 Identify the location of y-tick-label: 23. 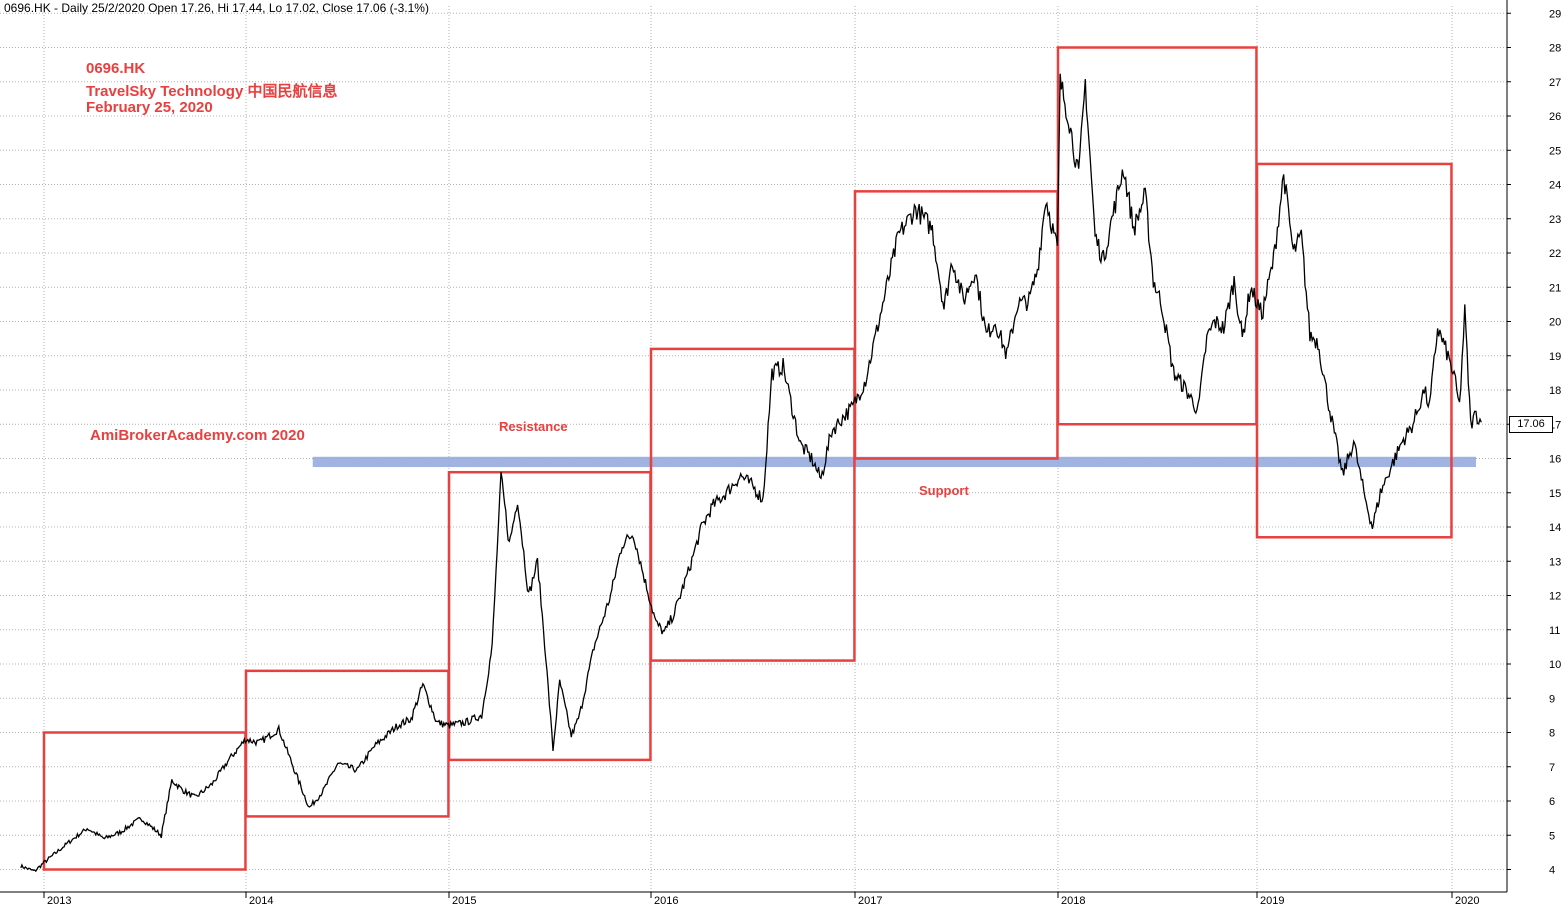
(1555, 220).